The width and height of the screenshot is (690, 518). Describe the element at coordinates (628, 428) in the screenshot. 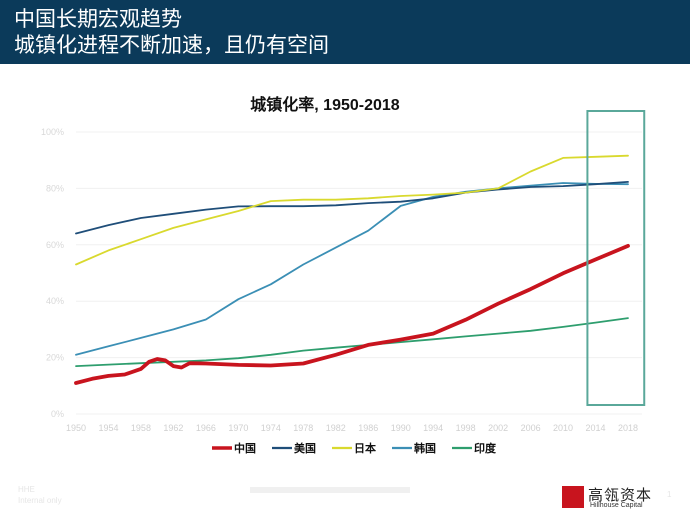

I see `x-tick-label: 2018` at that location.